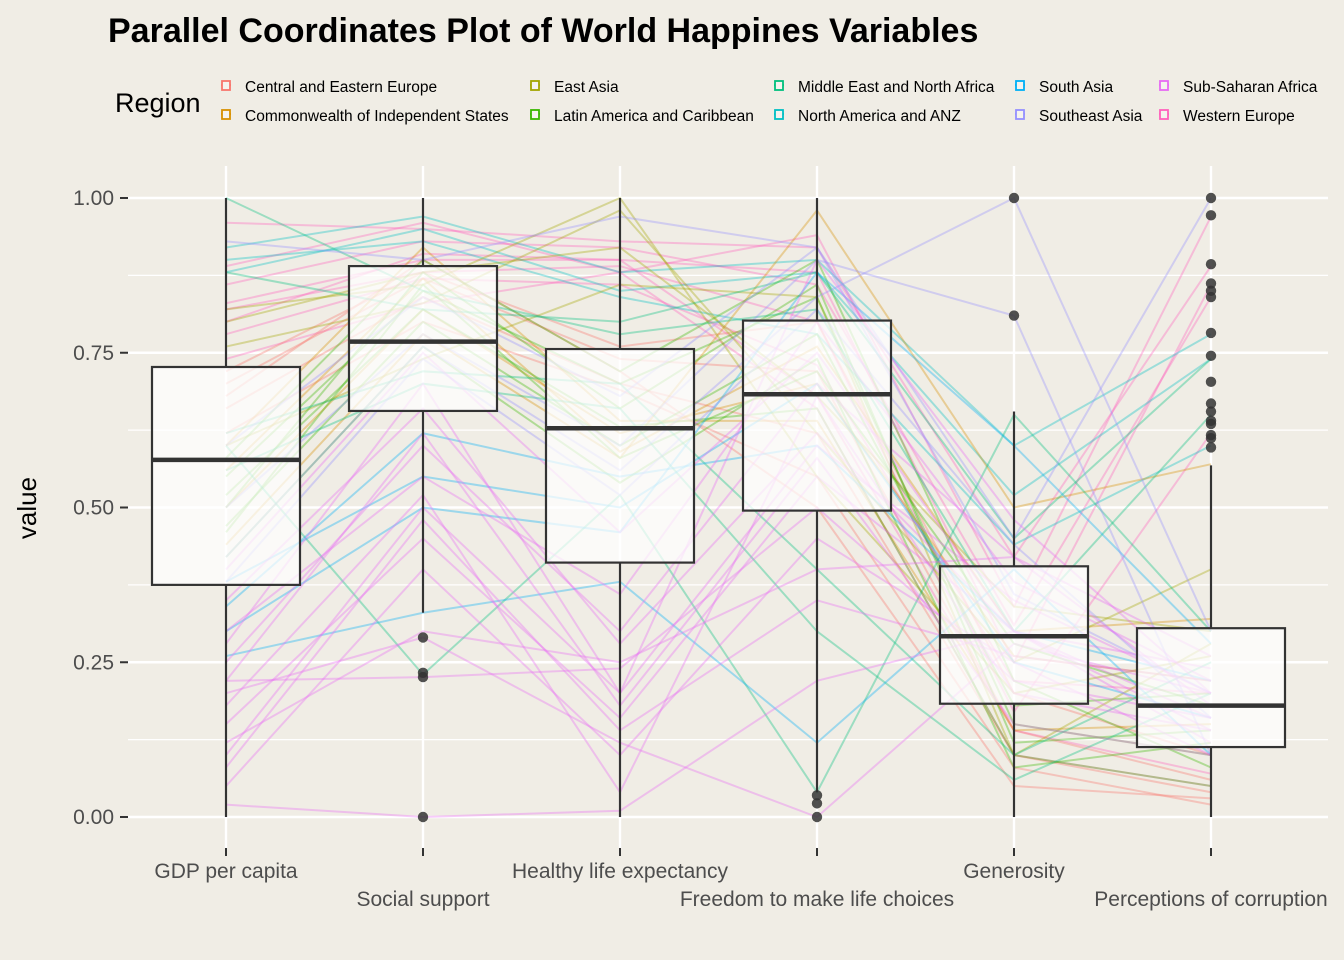  Describe the element at coordinates (226, 871) in the screenshot. I see `x-tick-label: GDP per capita` at that location.